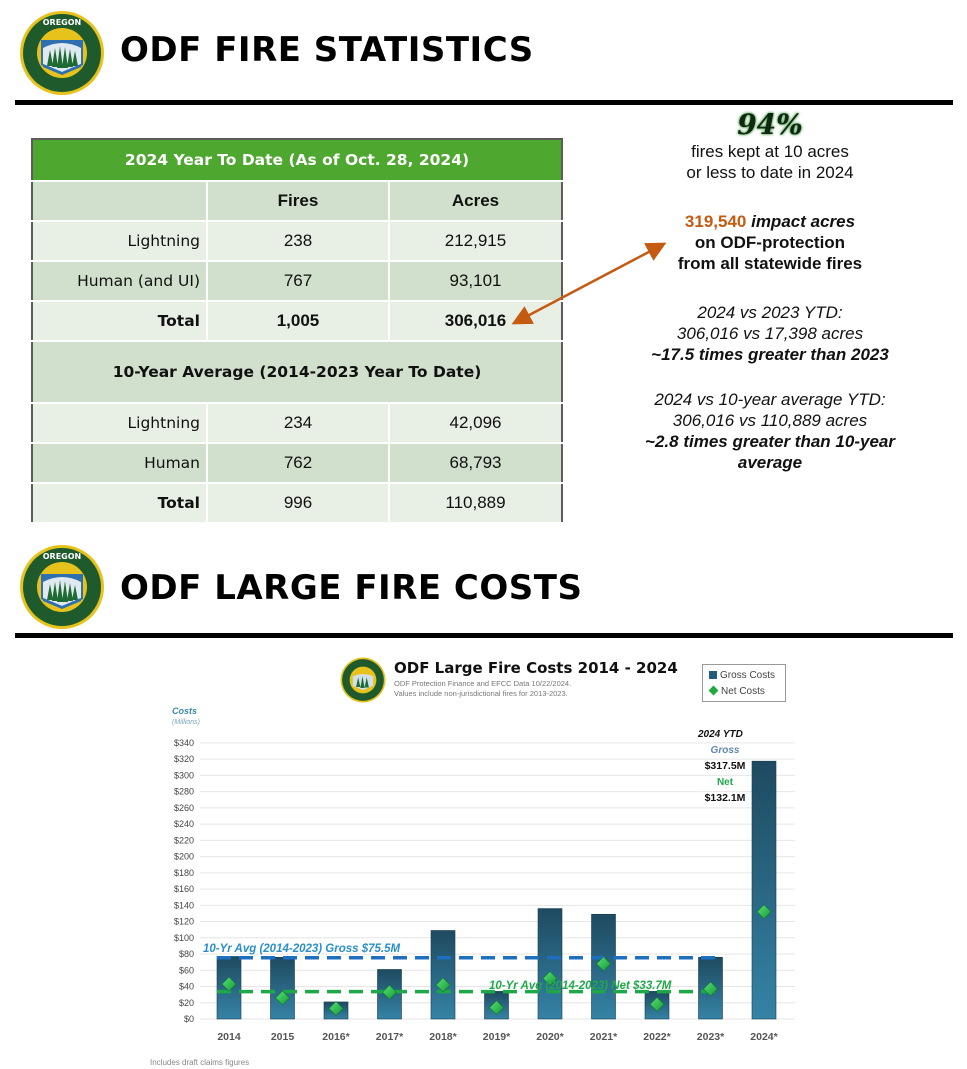 The width and height of the screenshot is (967, 1069). What do you see at coordinates (748, 675) in the screenshot?
I see `legend-label: Gross Costs` at bounding box center [748, 675].